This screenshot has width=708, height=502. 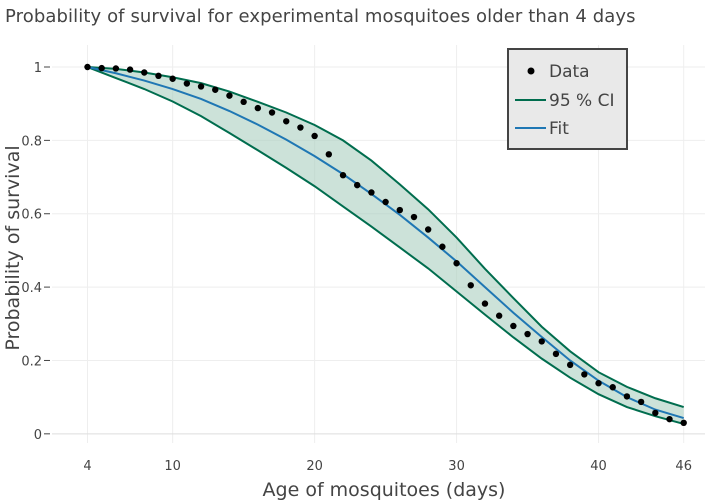 I want to click on y-tick-label: 0.8, so click(x=31, y=141).